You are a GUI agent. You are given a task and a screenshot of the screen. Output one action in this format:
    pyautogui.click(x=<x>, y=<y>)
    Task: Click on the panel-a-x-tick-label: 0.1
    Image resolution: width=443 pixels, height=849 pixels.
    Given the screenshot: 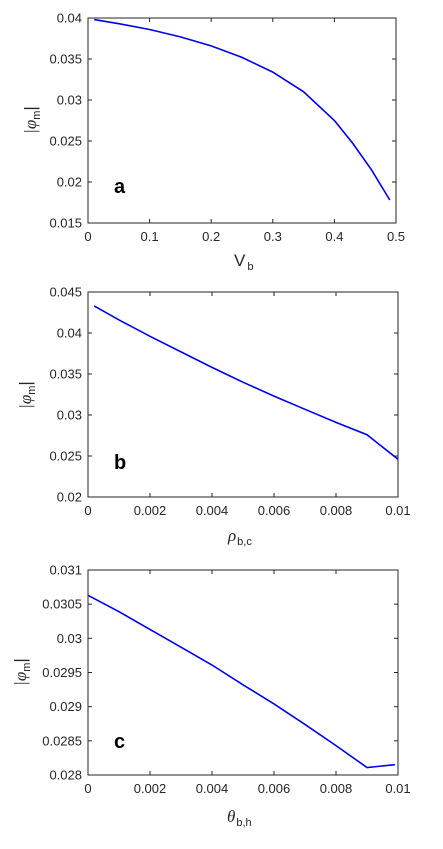 What is the action you would take?
    pyautogui.click(x=150, y=236)
    